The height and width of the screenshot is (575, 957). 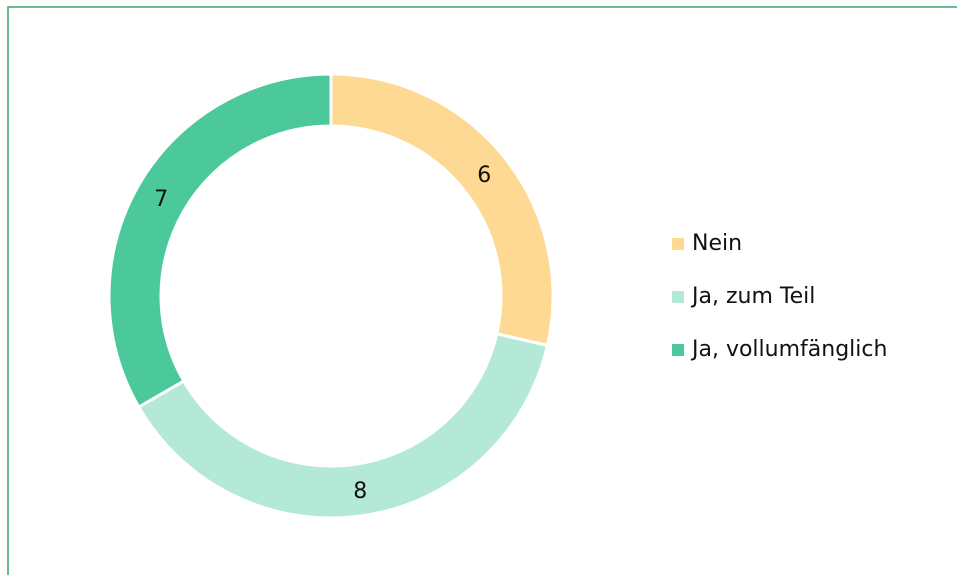 What do you see at coordinates (161, 199) in the screenshot?
I see `data-label: 7` at bounding box center [161, 199].